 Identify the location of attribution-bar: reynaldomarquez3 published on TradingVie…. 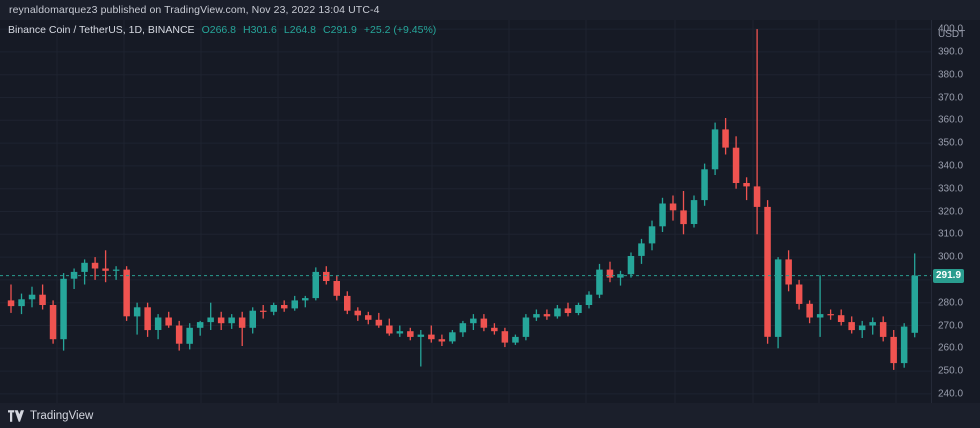
(490, 10).